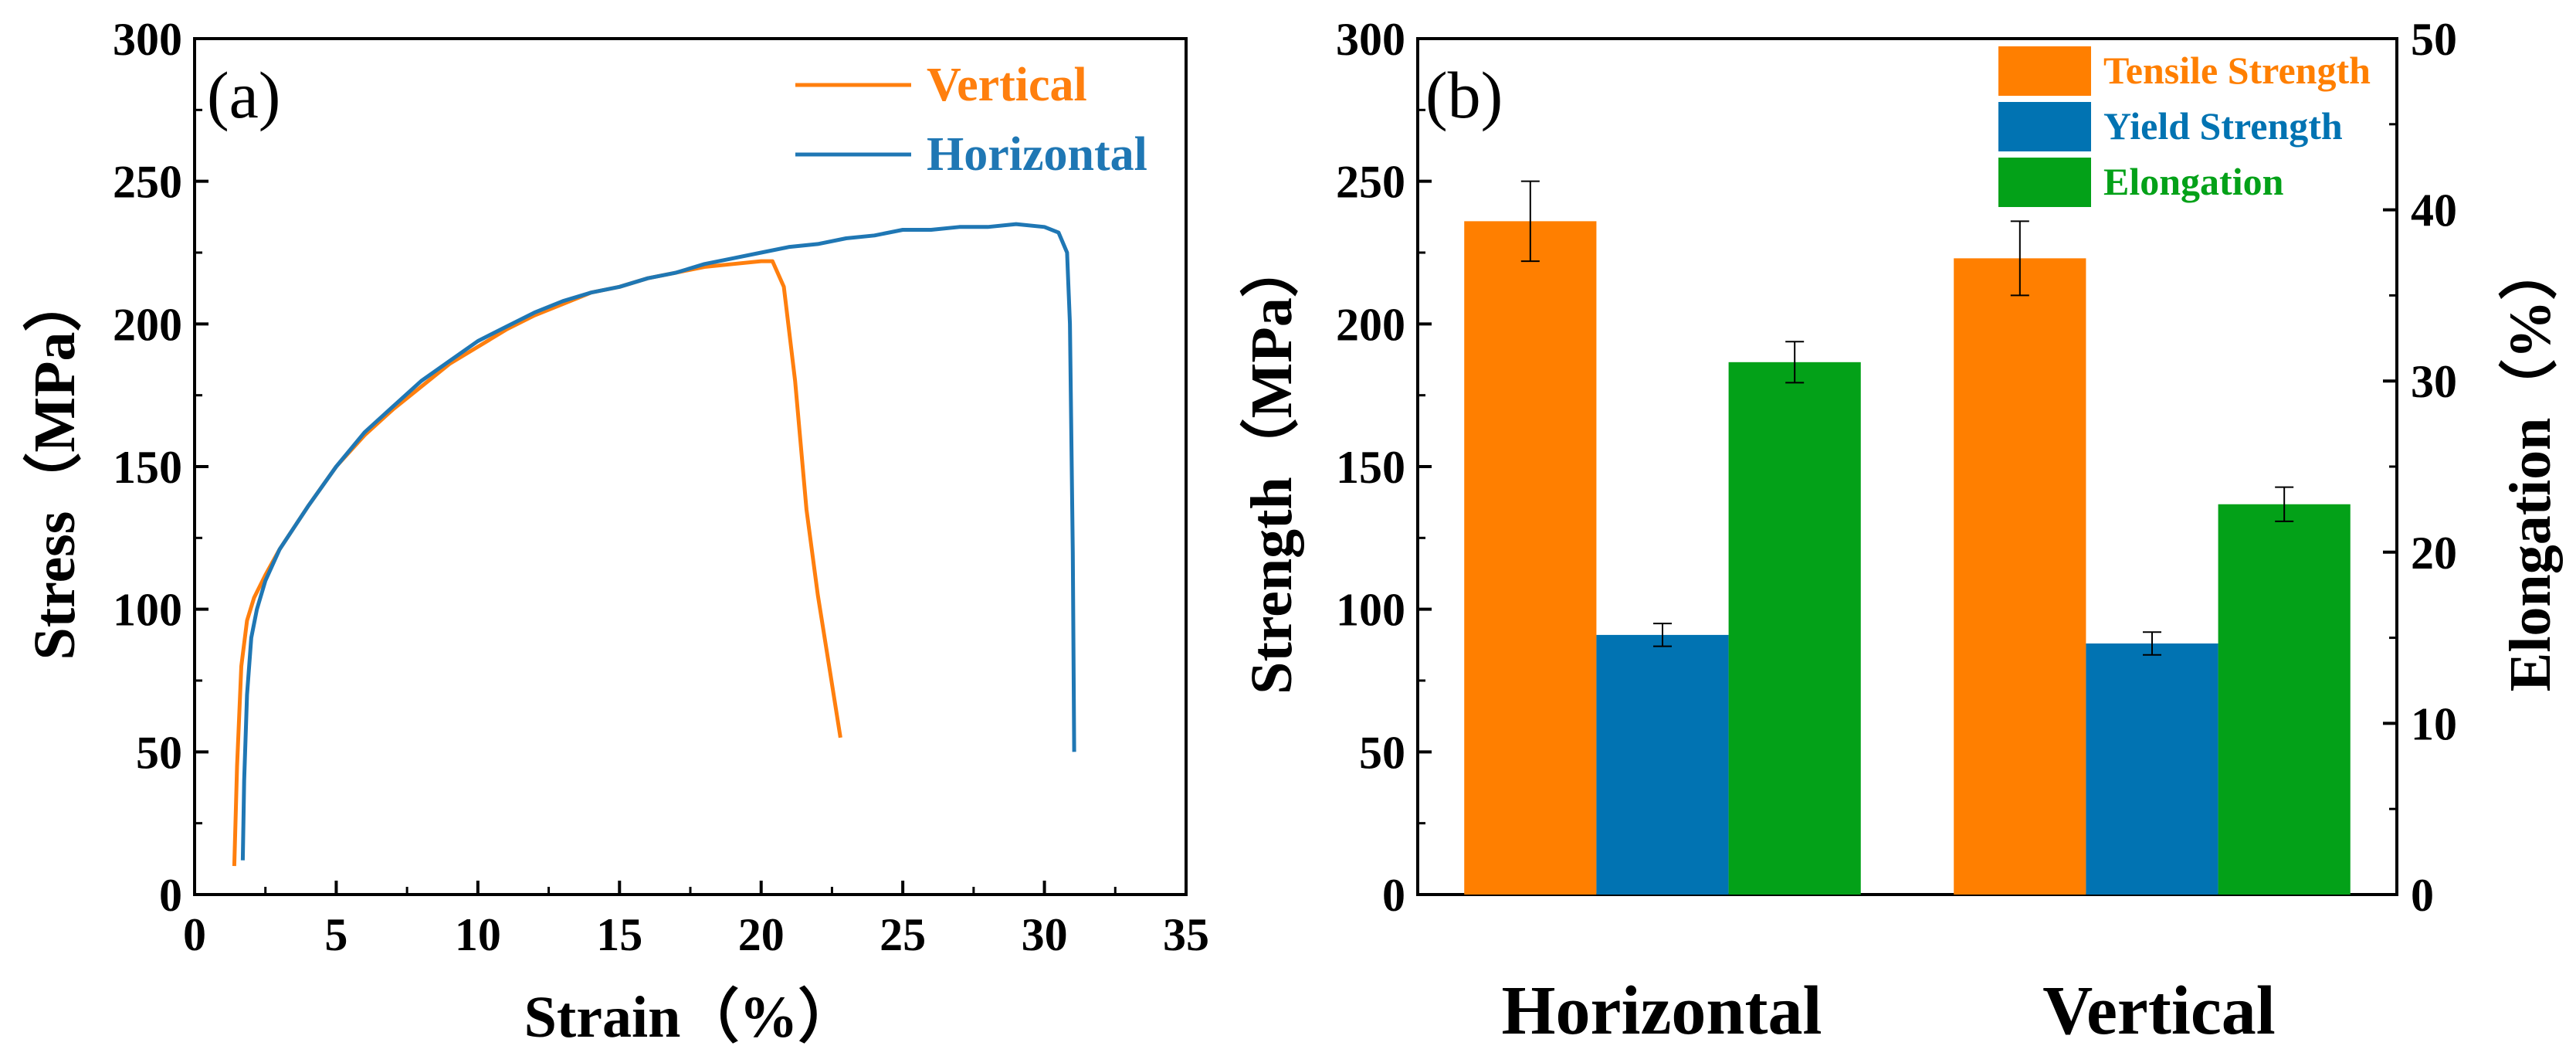 This screenshot has width=2576, height=1056. What do you see at coordinates (194, 934) in the screenshot?
I see `x-tick-label: 0` at bounding box center [194, 934].